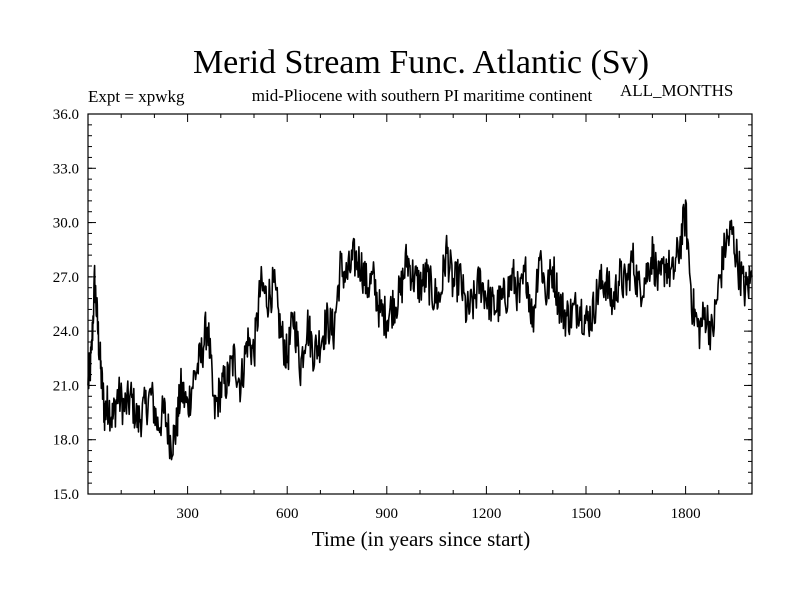 Image resolution: width=800 pixels, height=600 pixels. Describe the element at coordinates (66, 115) in the screenshot. I see `y-tick-label: 36.0` at that location.